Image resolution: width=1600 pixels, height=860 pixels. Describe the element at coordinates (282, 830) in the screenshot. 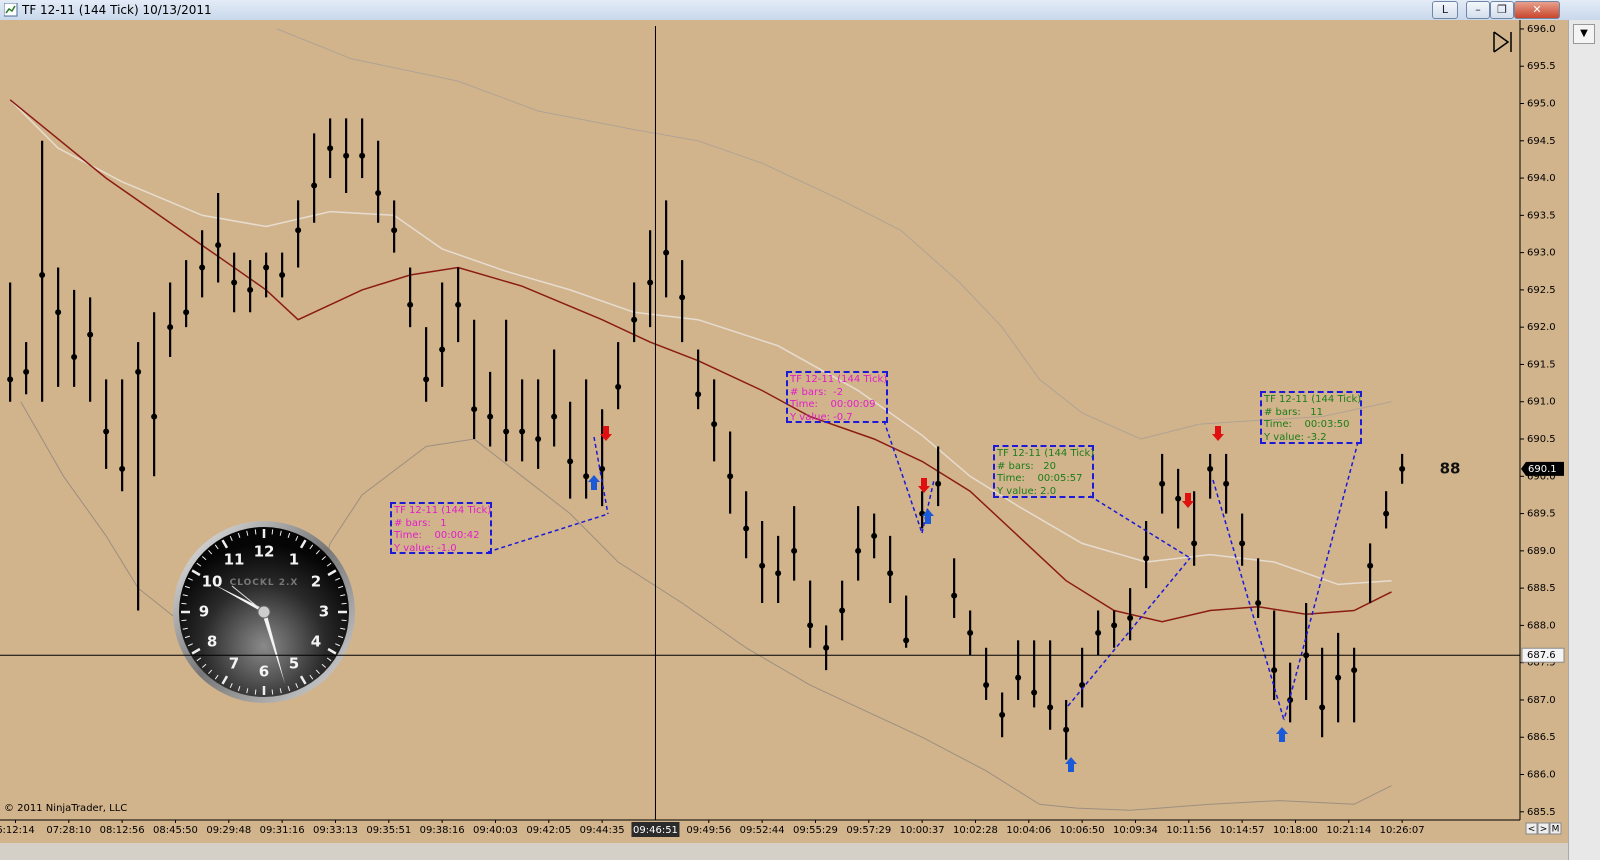

I see `x-tick-label: 09:31:16` at that location.